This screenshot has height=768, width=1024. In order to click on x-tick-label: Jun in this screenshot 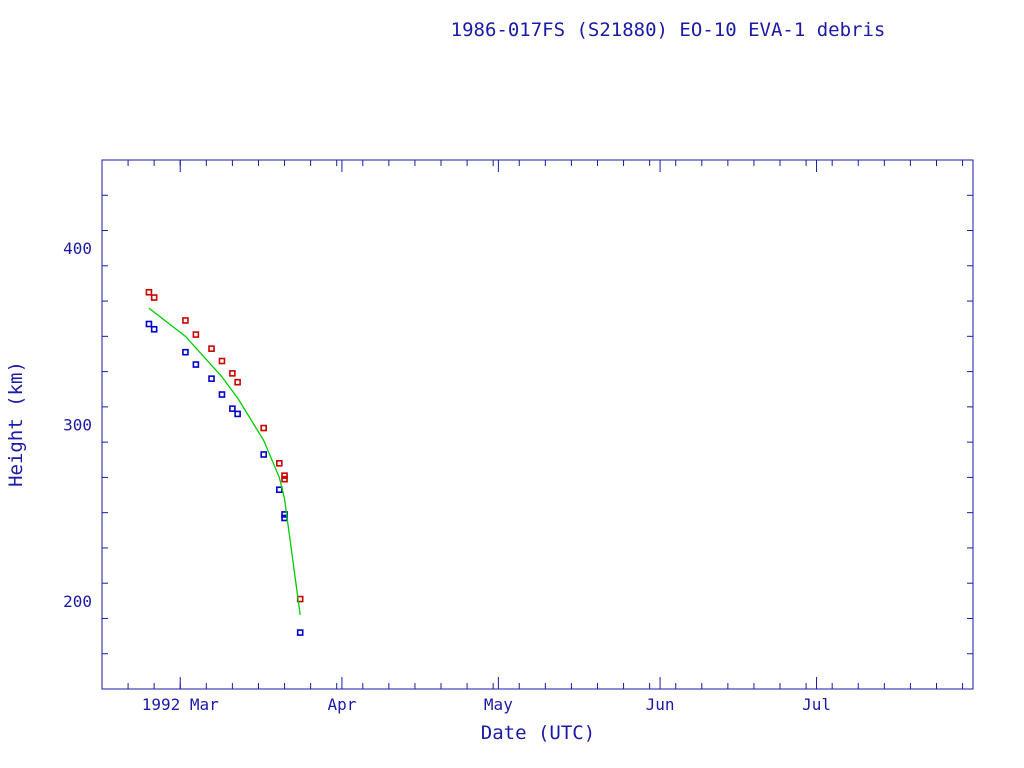, I will do `click(660, 704)`.